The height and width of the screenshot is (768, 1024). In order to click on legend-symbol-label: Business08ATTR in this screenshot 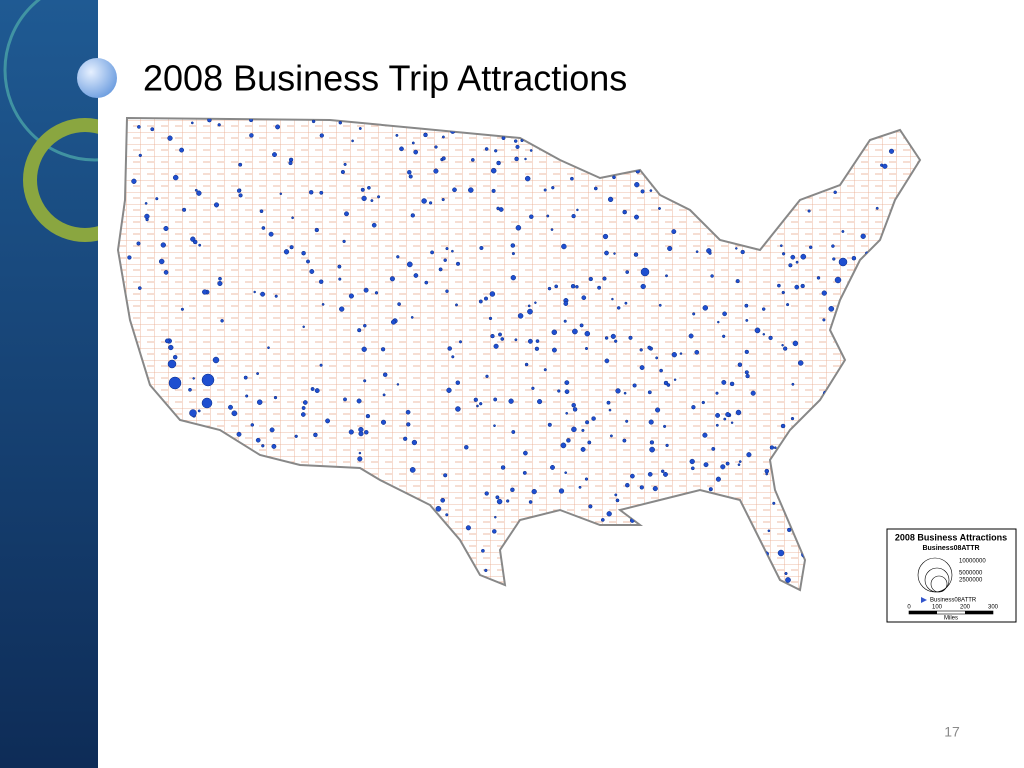, I will do `click(953, 601)`.